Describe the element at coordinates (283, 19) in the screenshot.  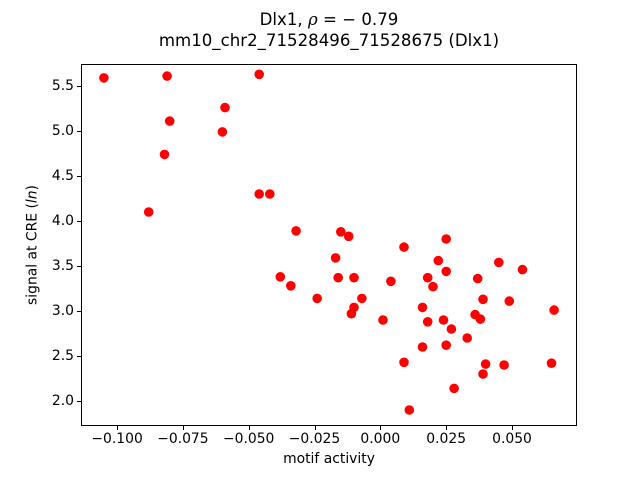
I see `title-gene-text: Dlx1,` at that location.